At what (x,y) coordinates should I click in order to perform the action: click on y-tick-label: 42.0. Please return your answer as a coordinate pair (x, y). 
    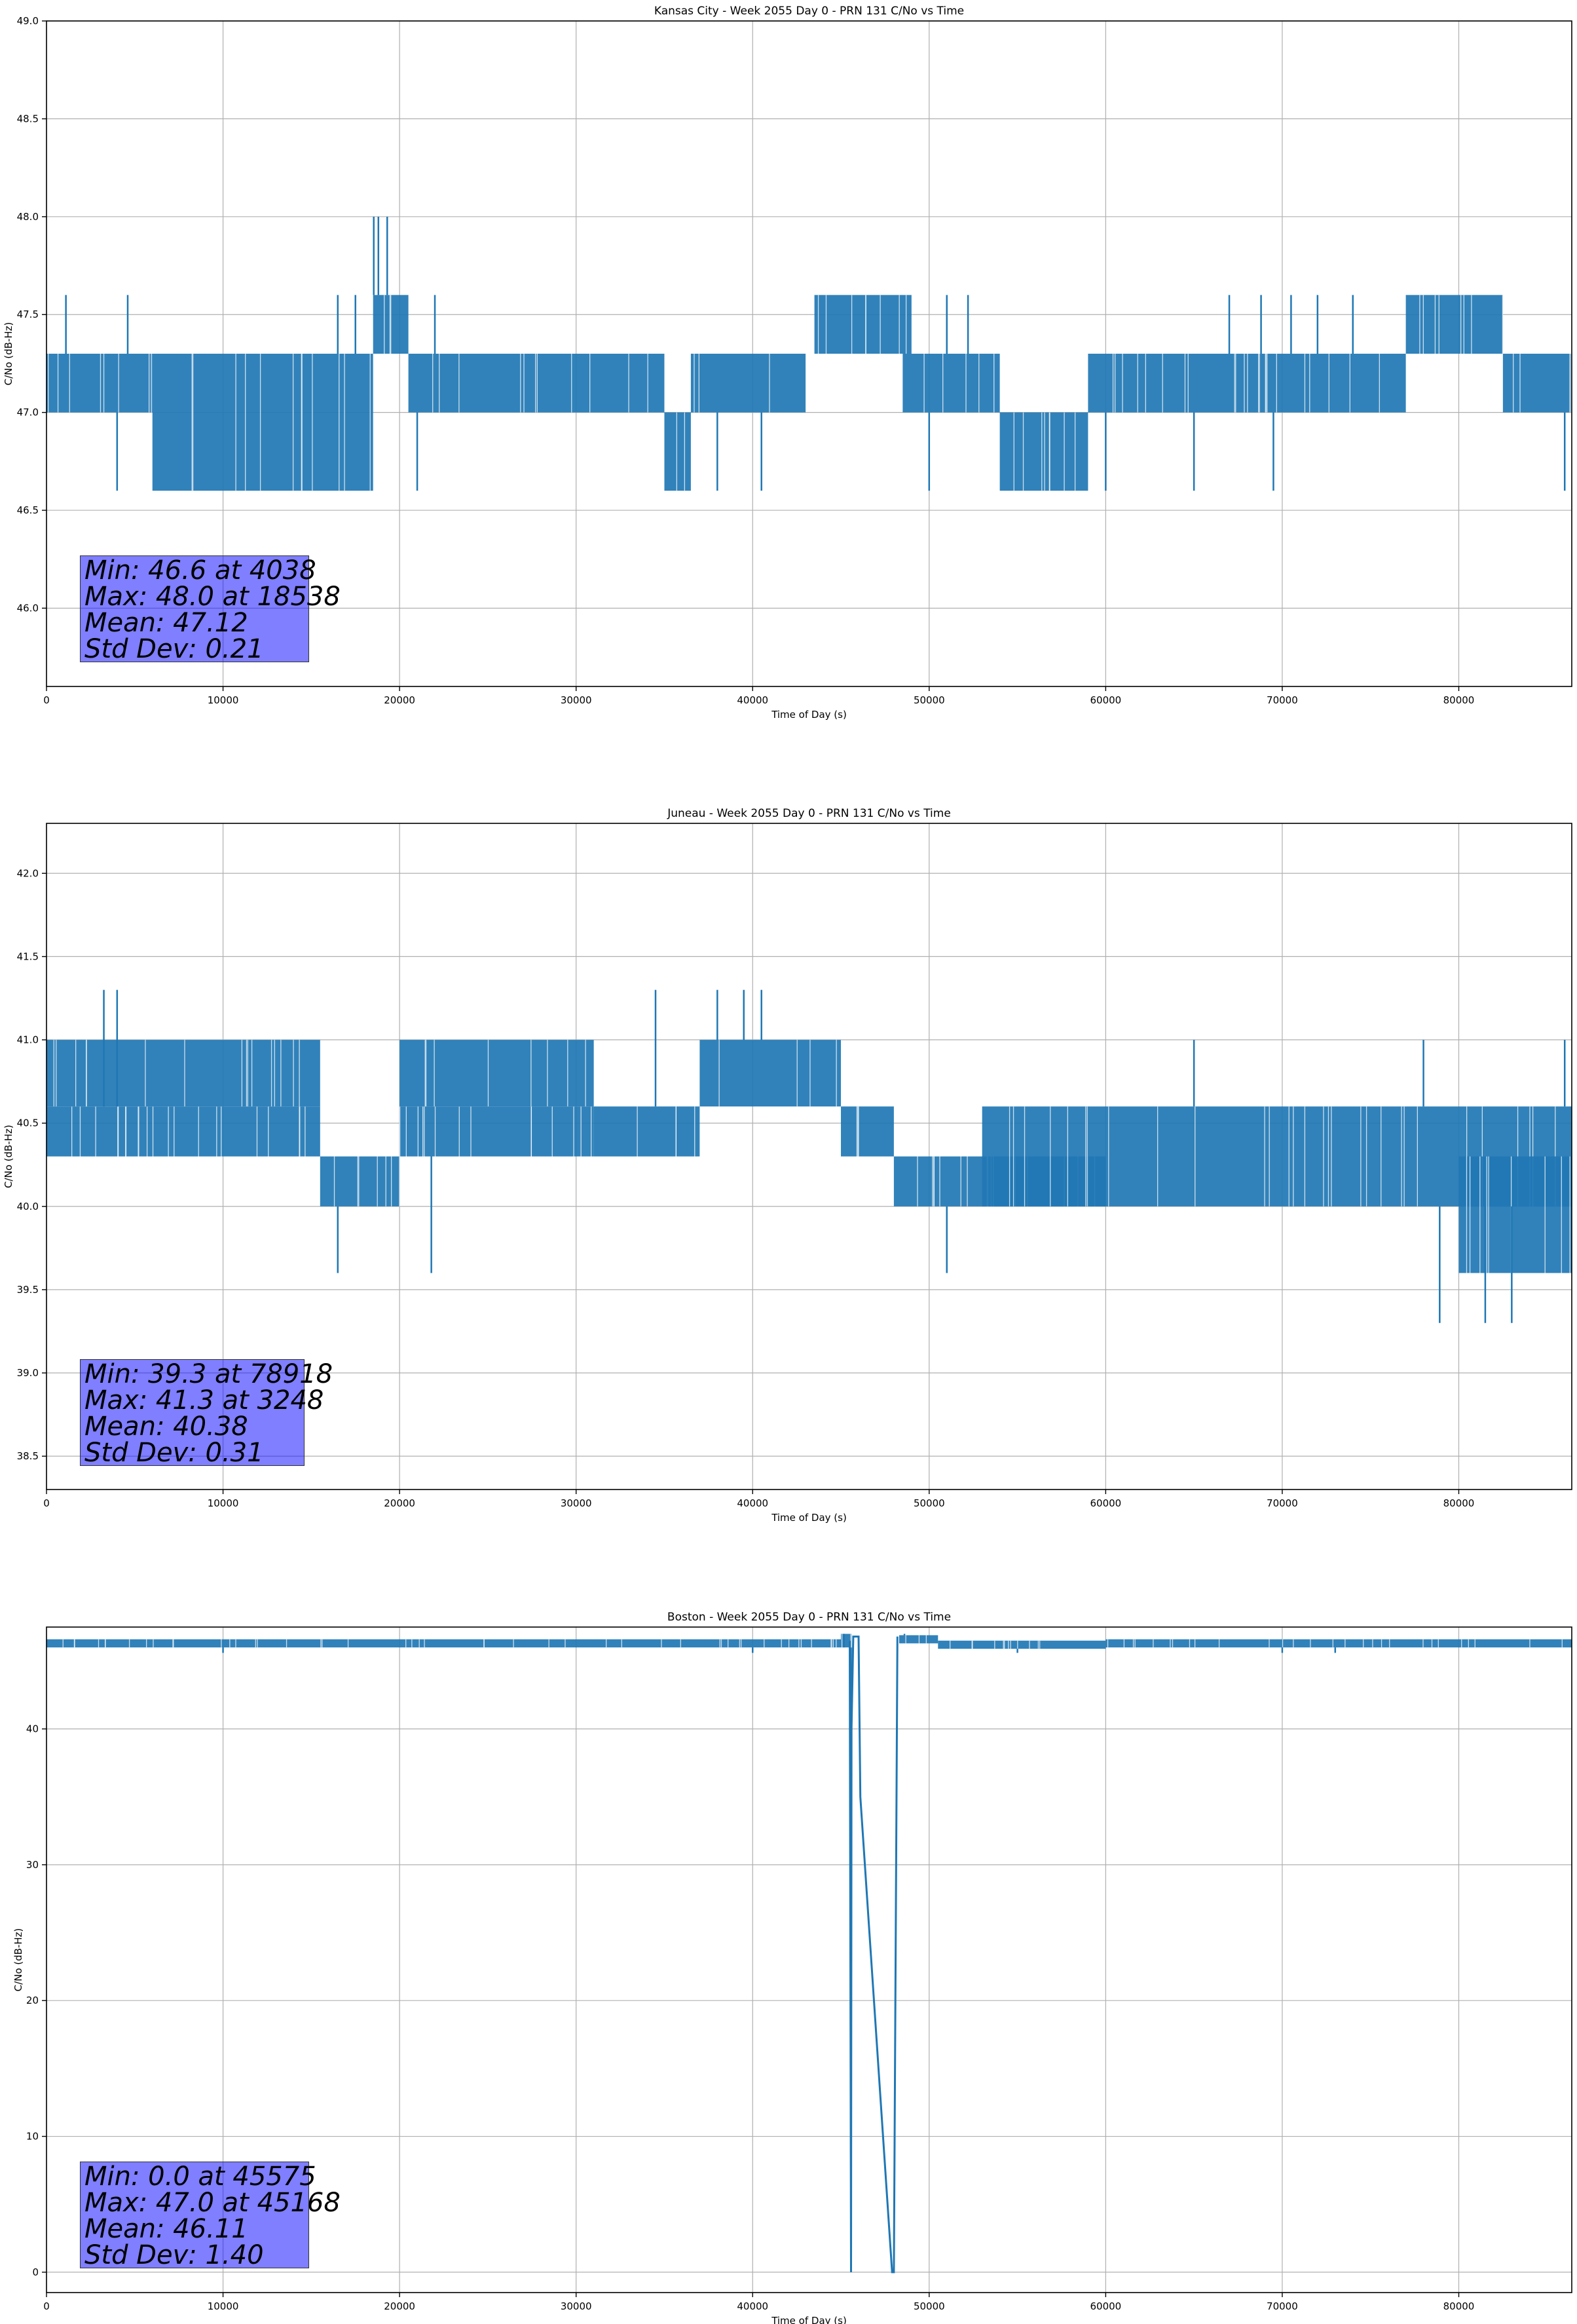
    Looking at the image, I should click on (28, 873).